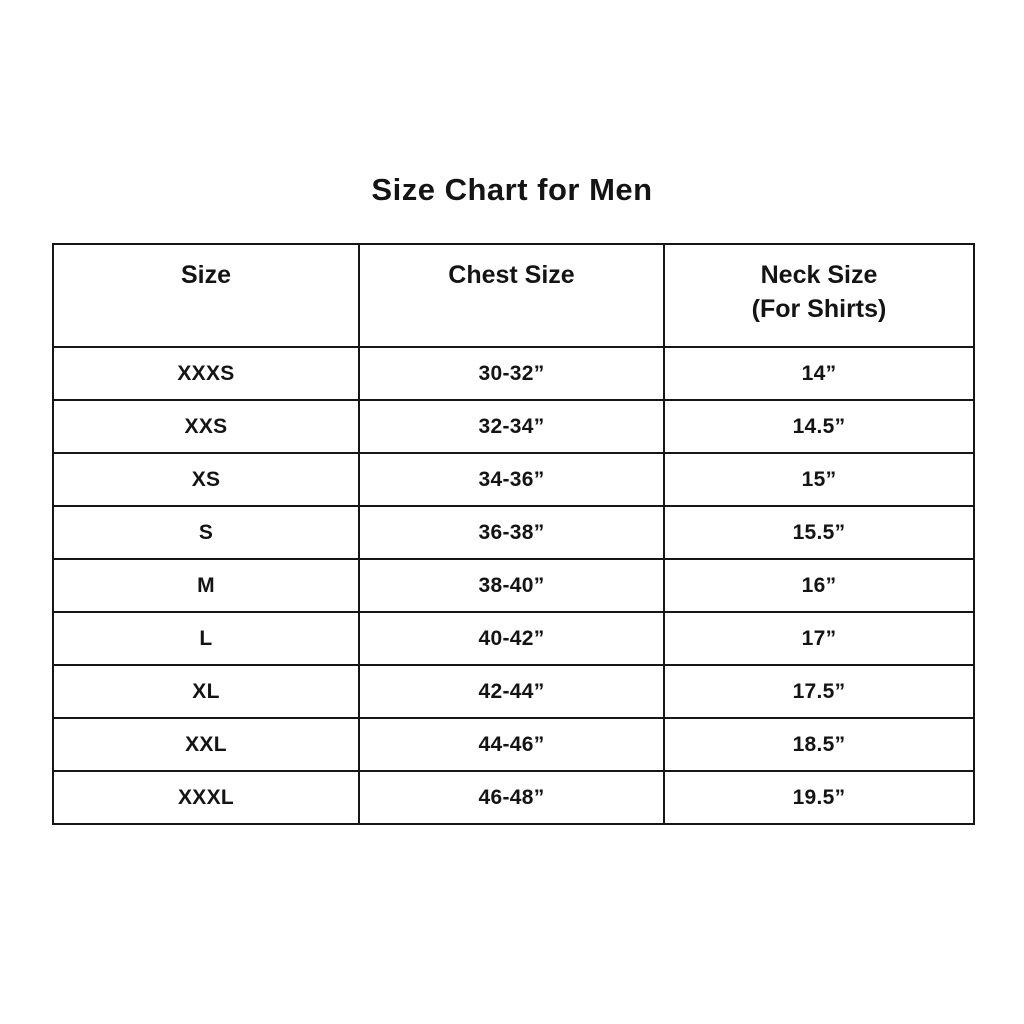 The image size is (1024, 1024). I want to click on table-row: XXL 44-46” 18.5”, so click(513, 744).